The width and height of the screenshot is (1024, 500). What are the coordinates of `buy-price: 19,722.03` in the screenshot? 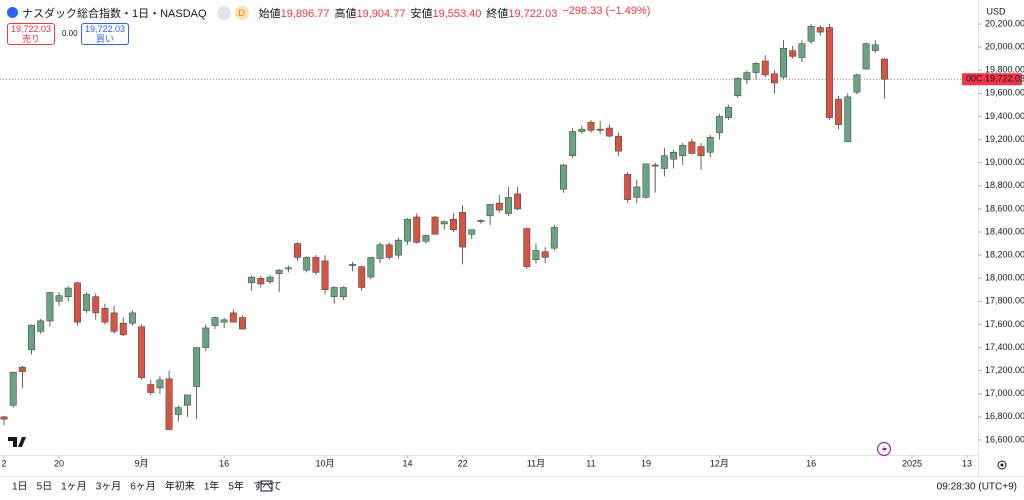 It's located at (105, 29).